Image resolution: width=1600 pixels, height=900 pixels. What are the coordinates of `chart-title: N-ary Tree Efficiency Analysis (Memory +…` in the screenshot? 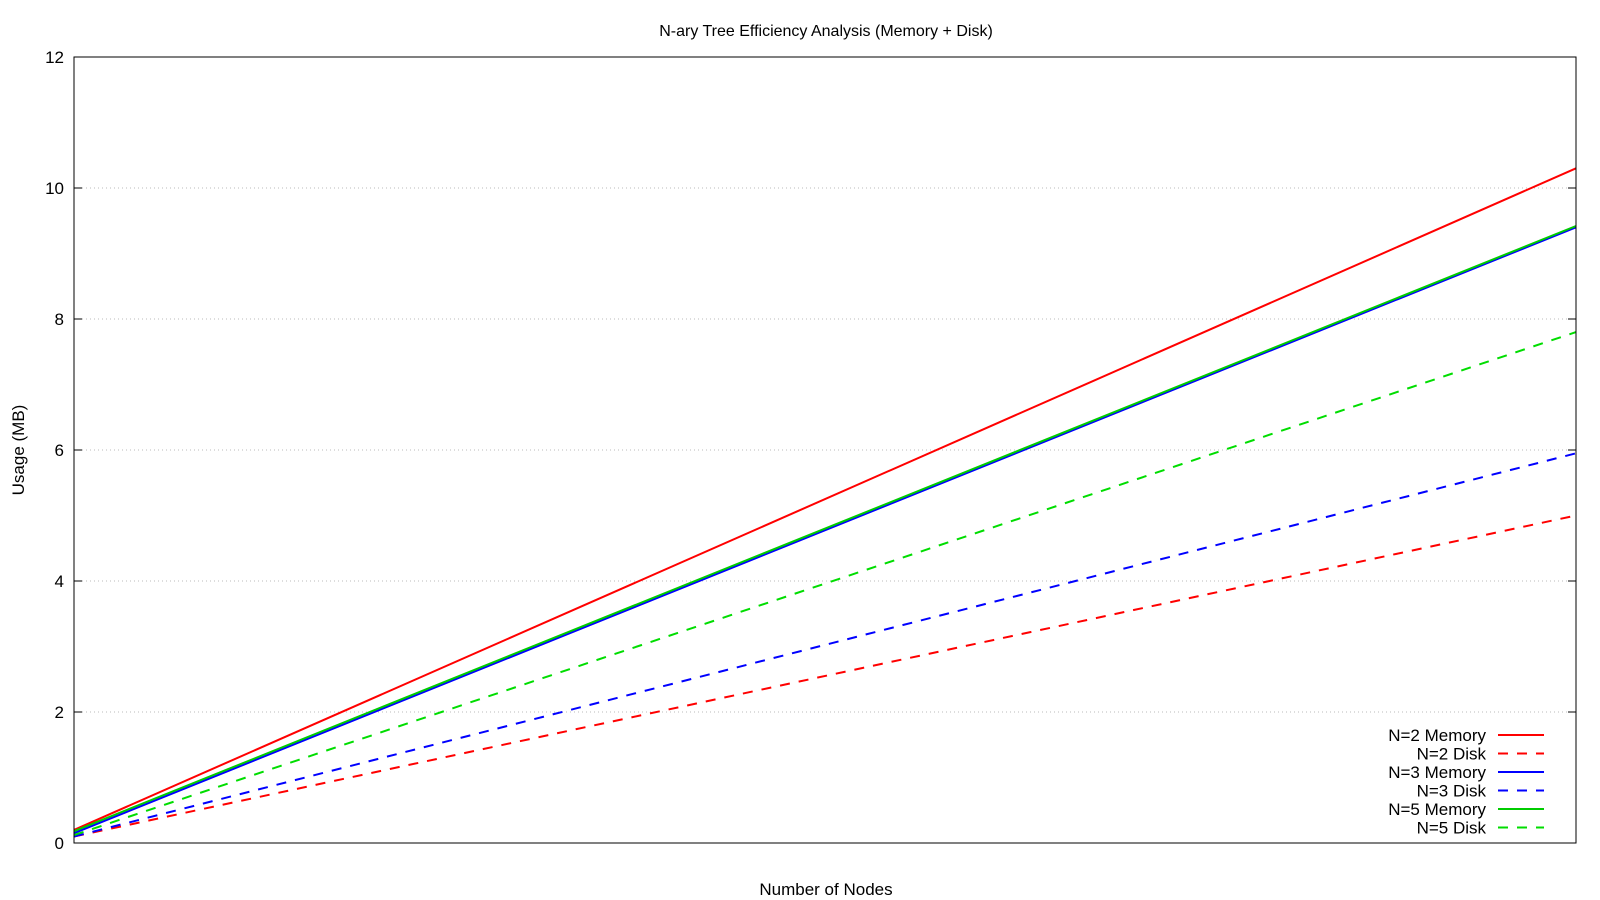 It's located at (826, 31).